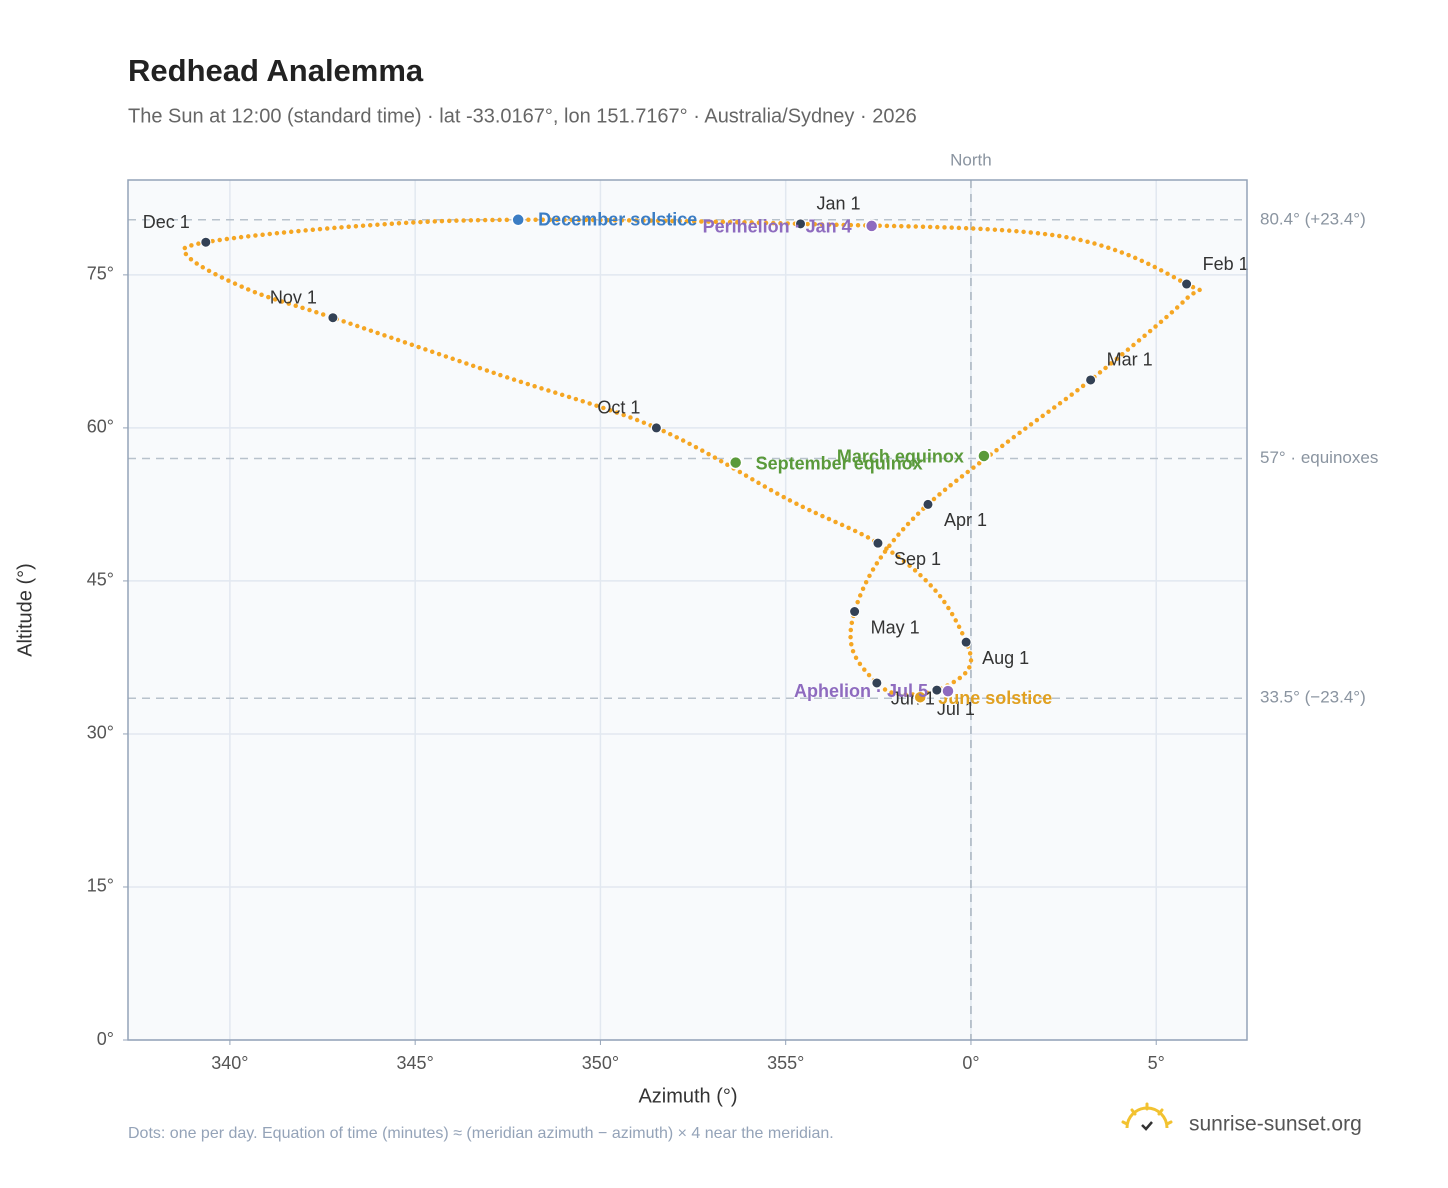 The height and width of the screenshot is (1188, 1448). What do you see at coordinates (785, 1063) in the screenshot?
I see `x-tick-label: 355°` at bounding box center [785, 1063].